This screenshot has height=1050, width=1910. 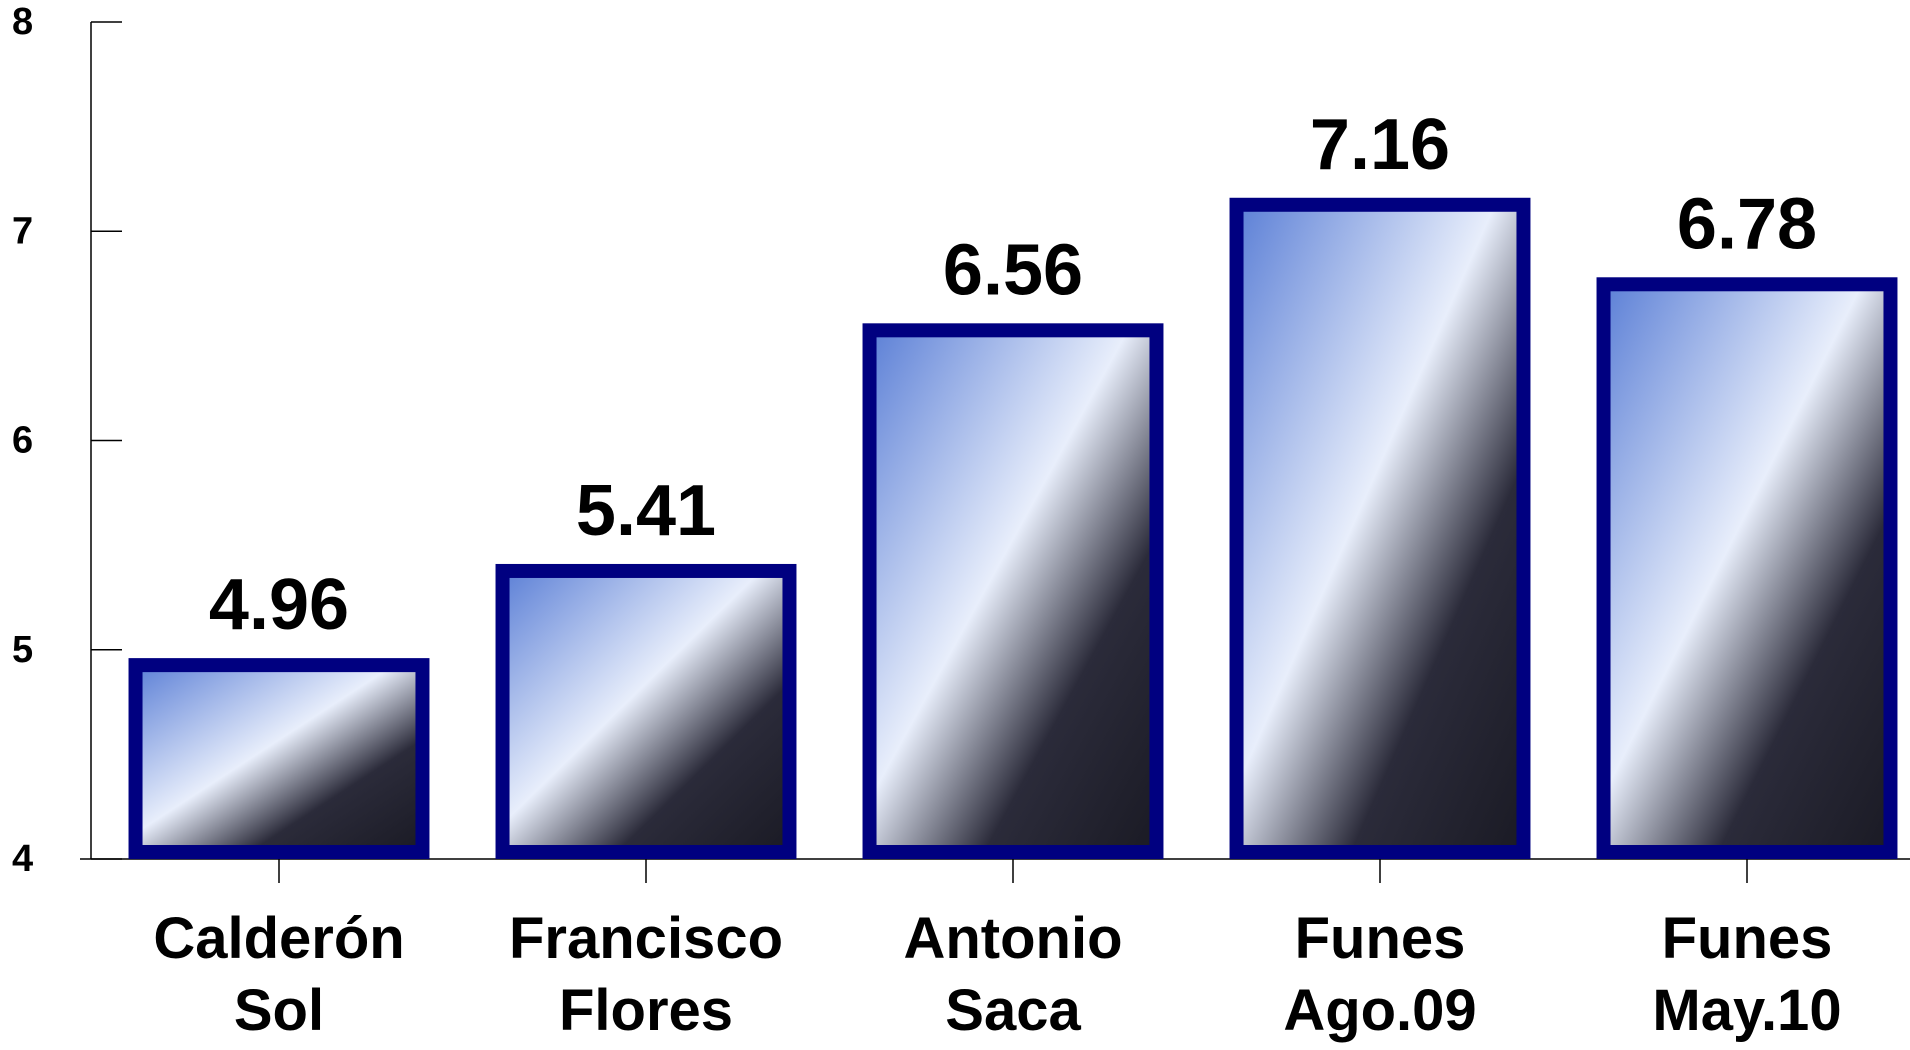 What do you see at coordinates (279, 605) in the screenshot?
I see `value-label: 4.96` at bounding box center [279, 605].